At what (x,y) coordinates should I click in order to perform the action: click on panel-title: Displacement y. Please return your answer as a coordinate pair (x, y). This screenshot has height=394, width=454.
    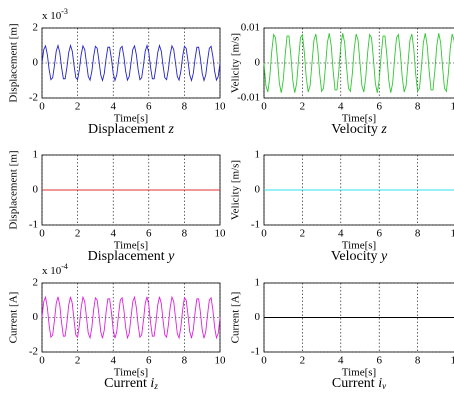
    Looking at the image, I should click on (131, 256).